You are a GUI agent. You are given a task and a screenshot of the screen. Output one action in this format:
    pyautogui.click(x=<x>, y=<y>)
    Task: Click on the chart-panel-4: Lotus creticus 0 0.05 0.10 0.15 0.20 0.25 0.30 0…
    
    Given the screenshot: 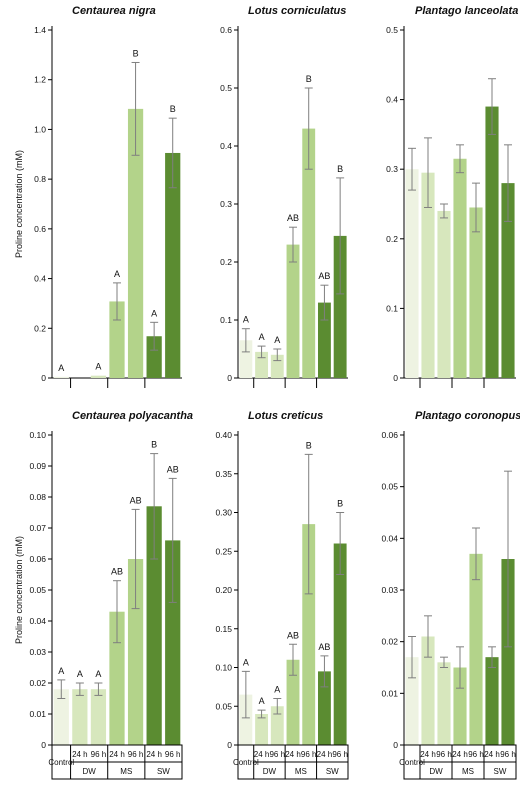 What is the action you would take?
    pyautogui.click(x=282, y=595)
    